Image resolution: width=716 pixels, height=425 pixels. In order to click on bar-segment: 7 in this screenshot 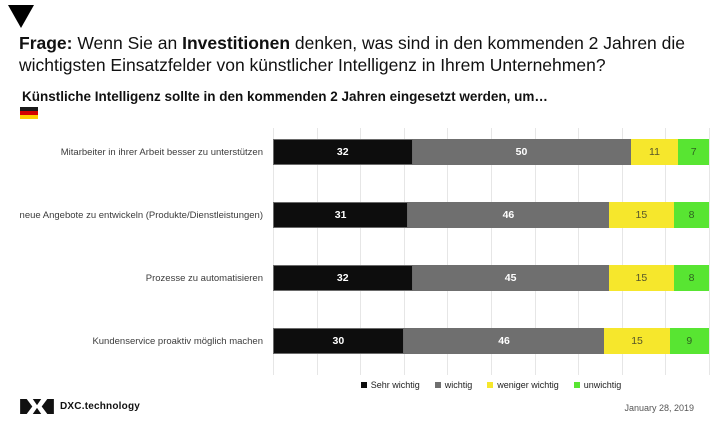, I will do `click(693, 152)`.